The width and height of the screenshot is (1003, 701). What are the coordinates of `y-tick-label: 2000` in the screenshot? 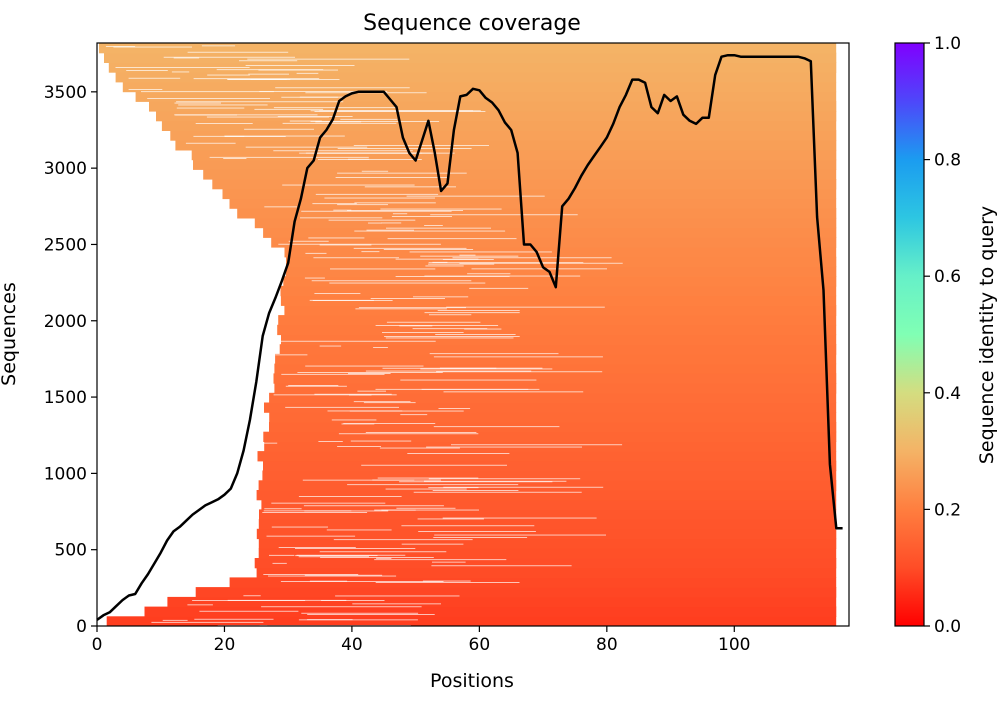 It's located at (65, 322).